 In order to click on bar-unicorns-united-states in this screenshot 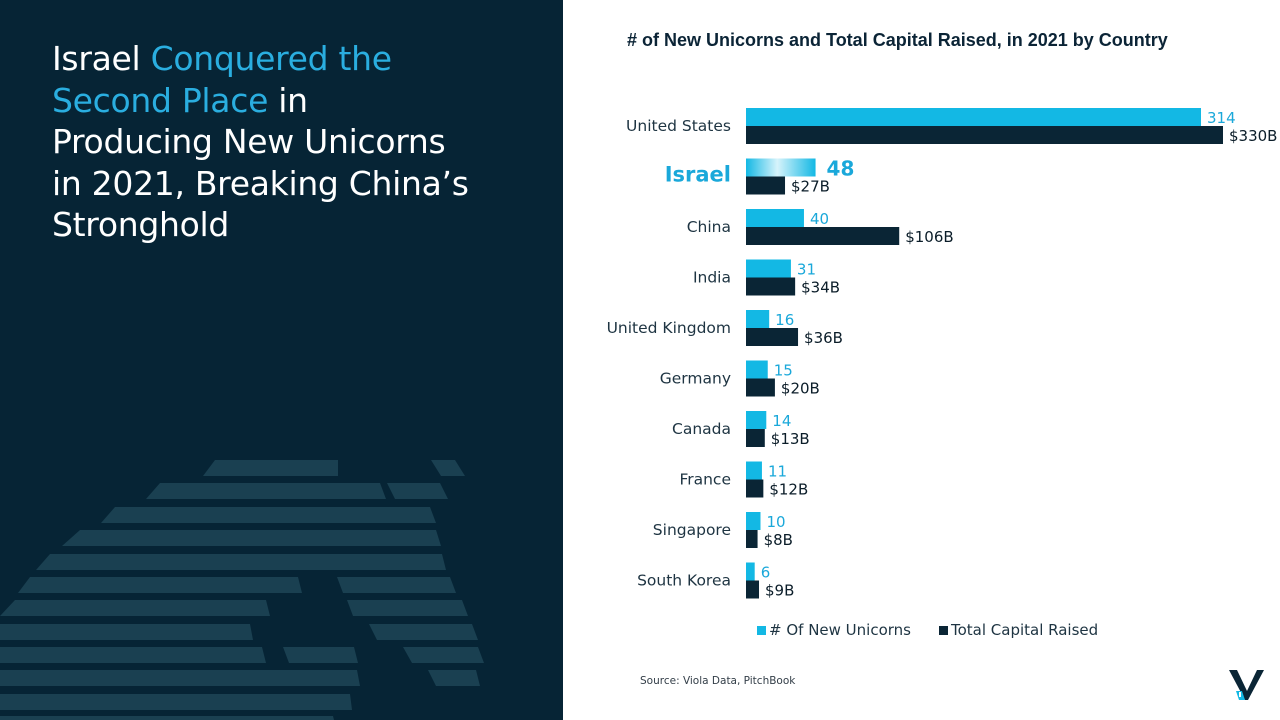, I will do `click(973, 117)`.